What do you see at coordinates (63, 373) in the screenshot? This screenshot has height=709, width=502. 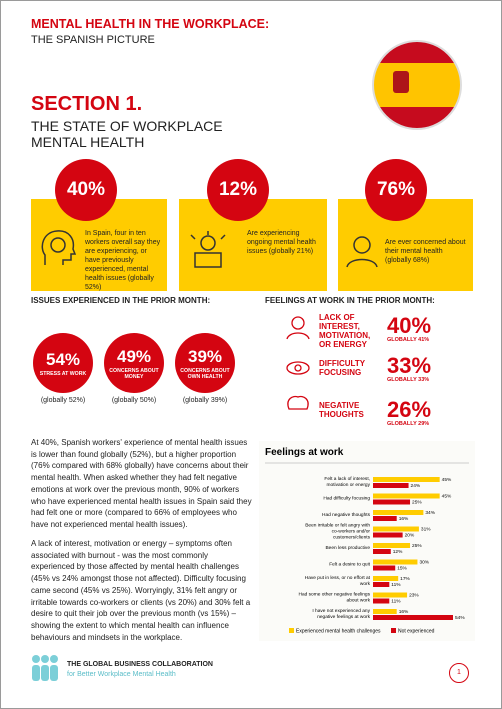 I see `issue-label: STRESS AT WORK` at bounding box center [63, 373].